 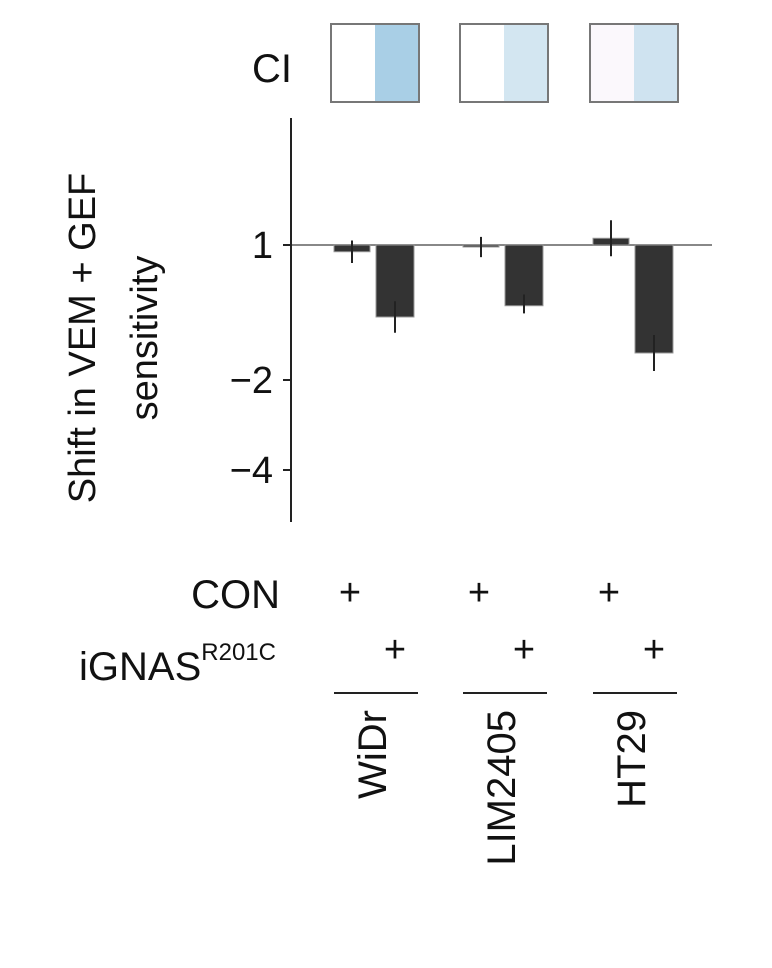 What do you see at coordinates (83, 338) in the screenshot?
I see `y-axis-label-line1: Shift in VEM + GEF` at bounding box center [83, 338].